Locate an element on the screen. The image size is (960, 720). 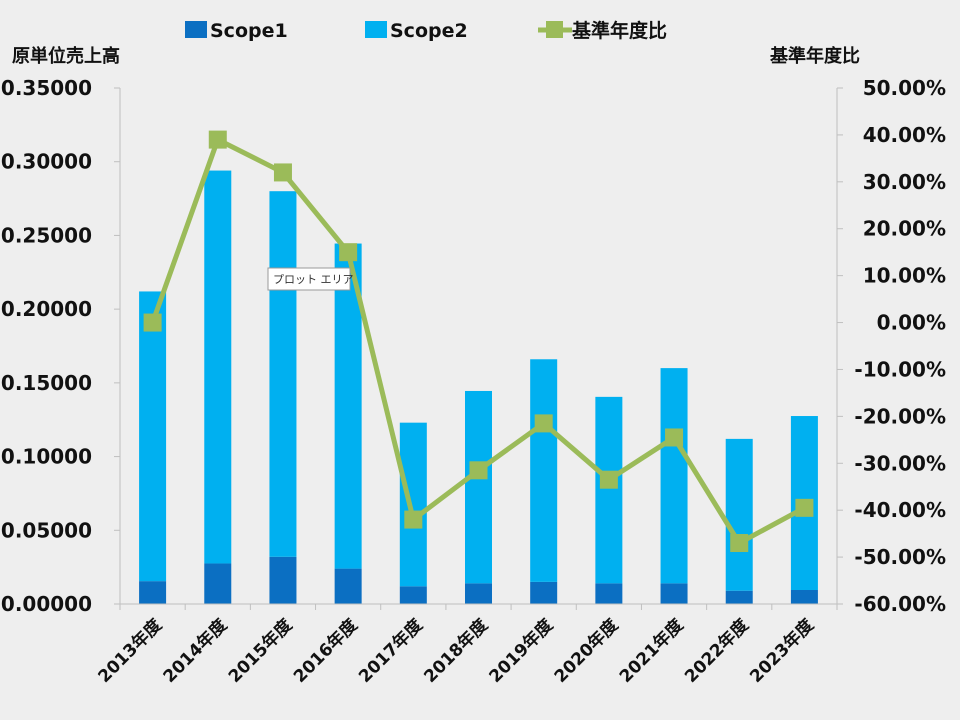
y2-tick-label: -40.00% is located at coordinates (900, 510).